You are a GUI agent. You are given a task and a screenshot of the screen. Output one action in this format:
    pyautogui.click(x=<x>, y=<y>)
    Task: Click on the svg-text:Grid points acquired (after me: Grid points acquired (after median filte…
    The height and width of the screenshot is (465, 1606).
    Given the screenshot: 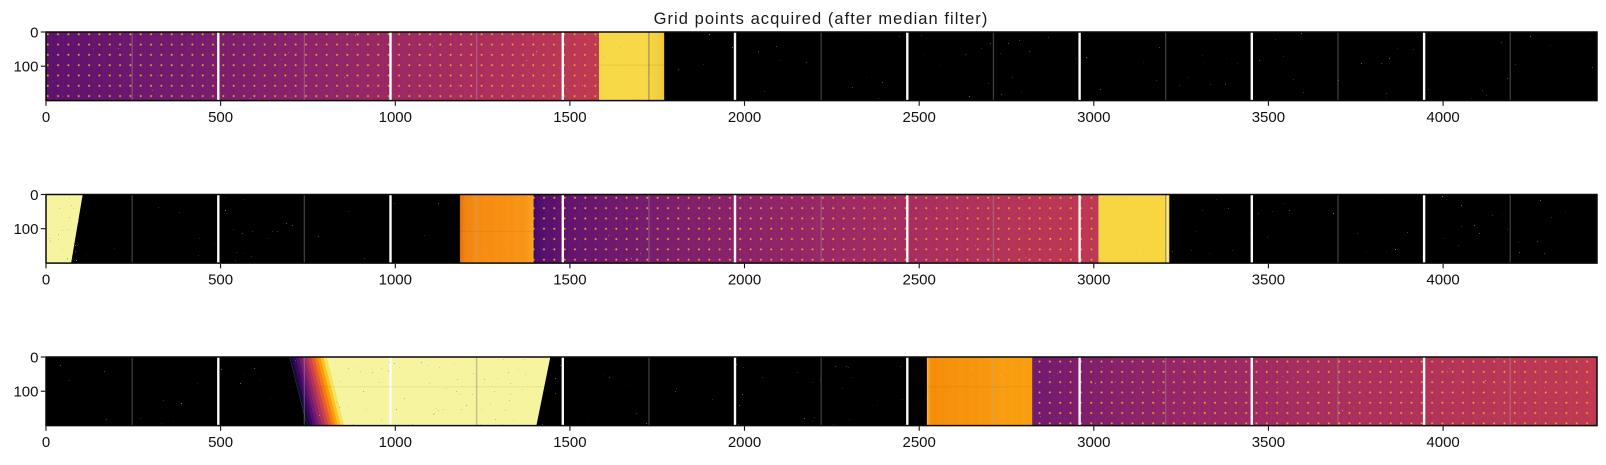 What is the action you would take?
    pyautogui.click(x=821, y=19)
    